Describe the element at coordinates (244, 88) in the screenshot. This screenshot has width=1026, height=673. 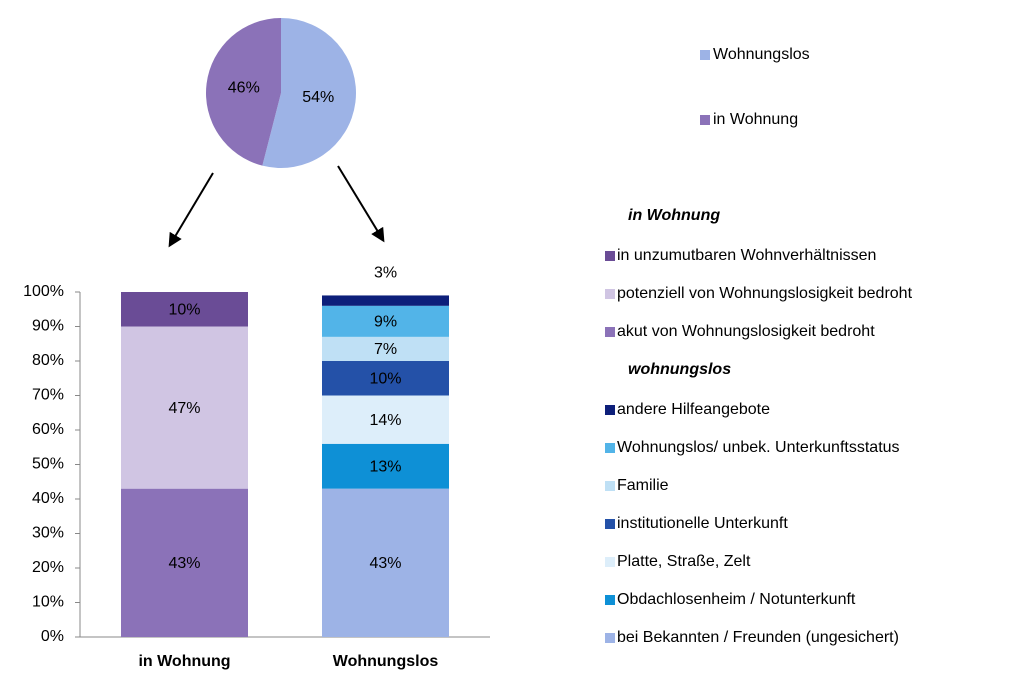
I see `pie-label: 46%` at that location.